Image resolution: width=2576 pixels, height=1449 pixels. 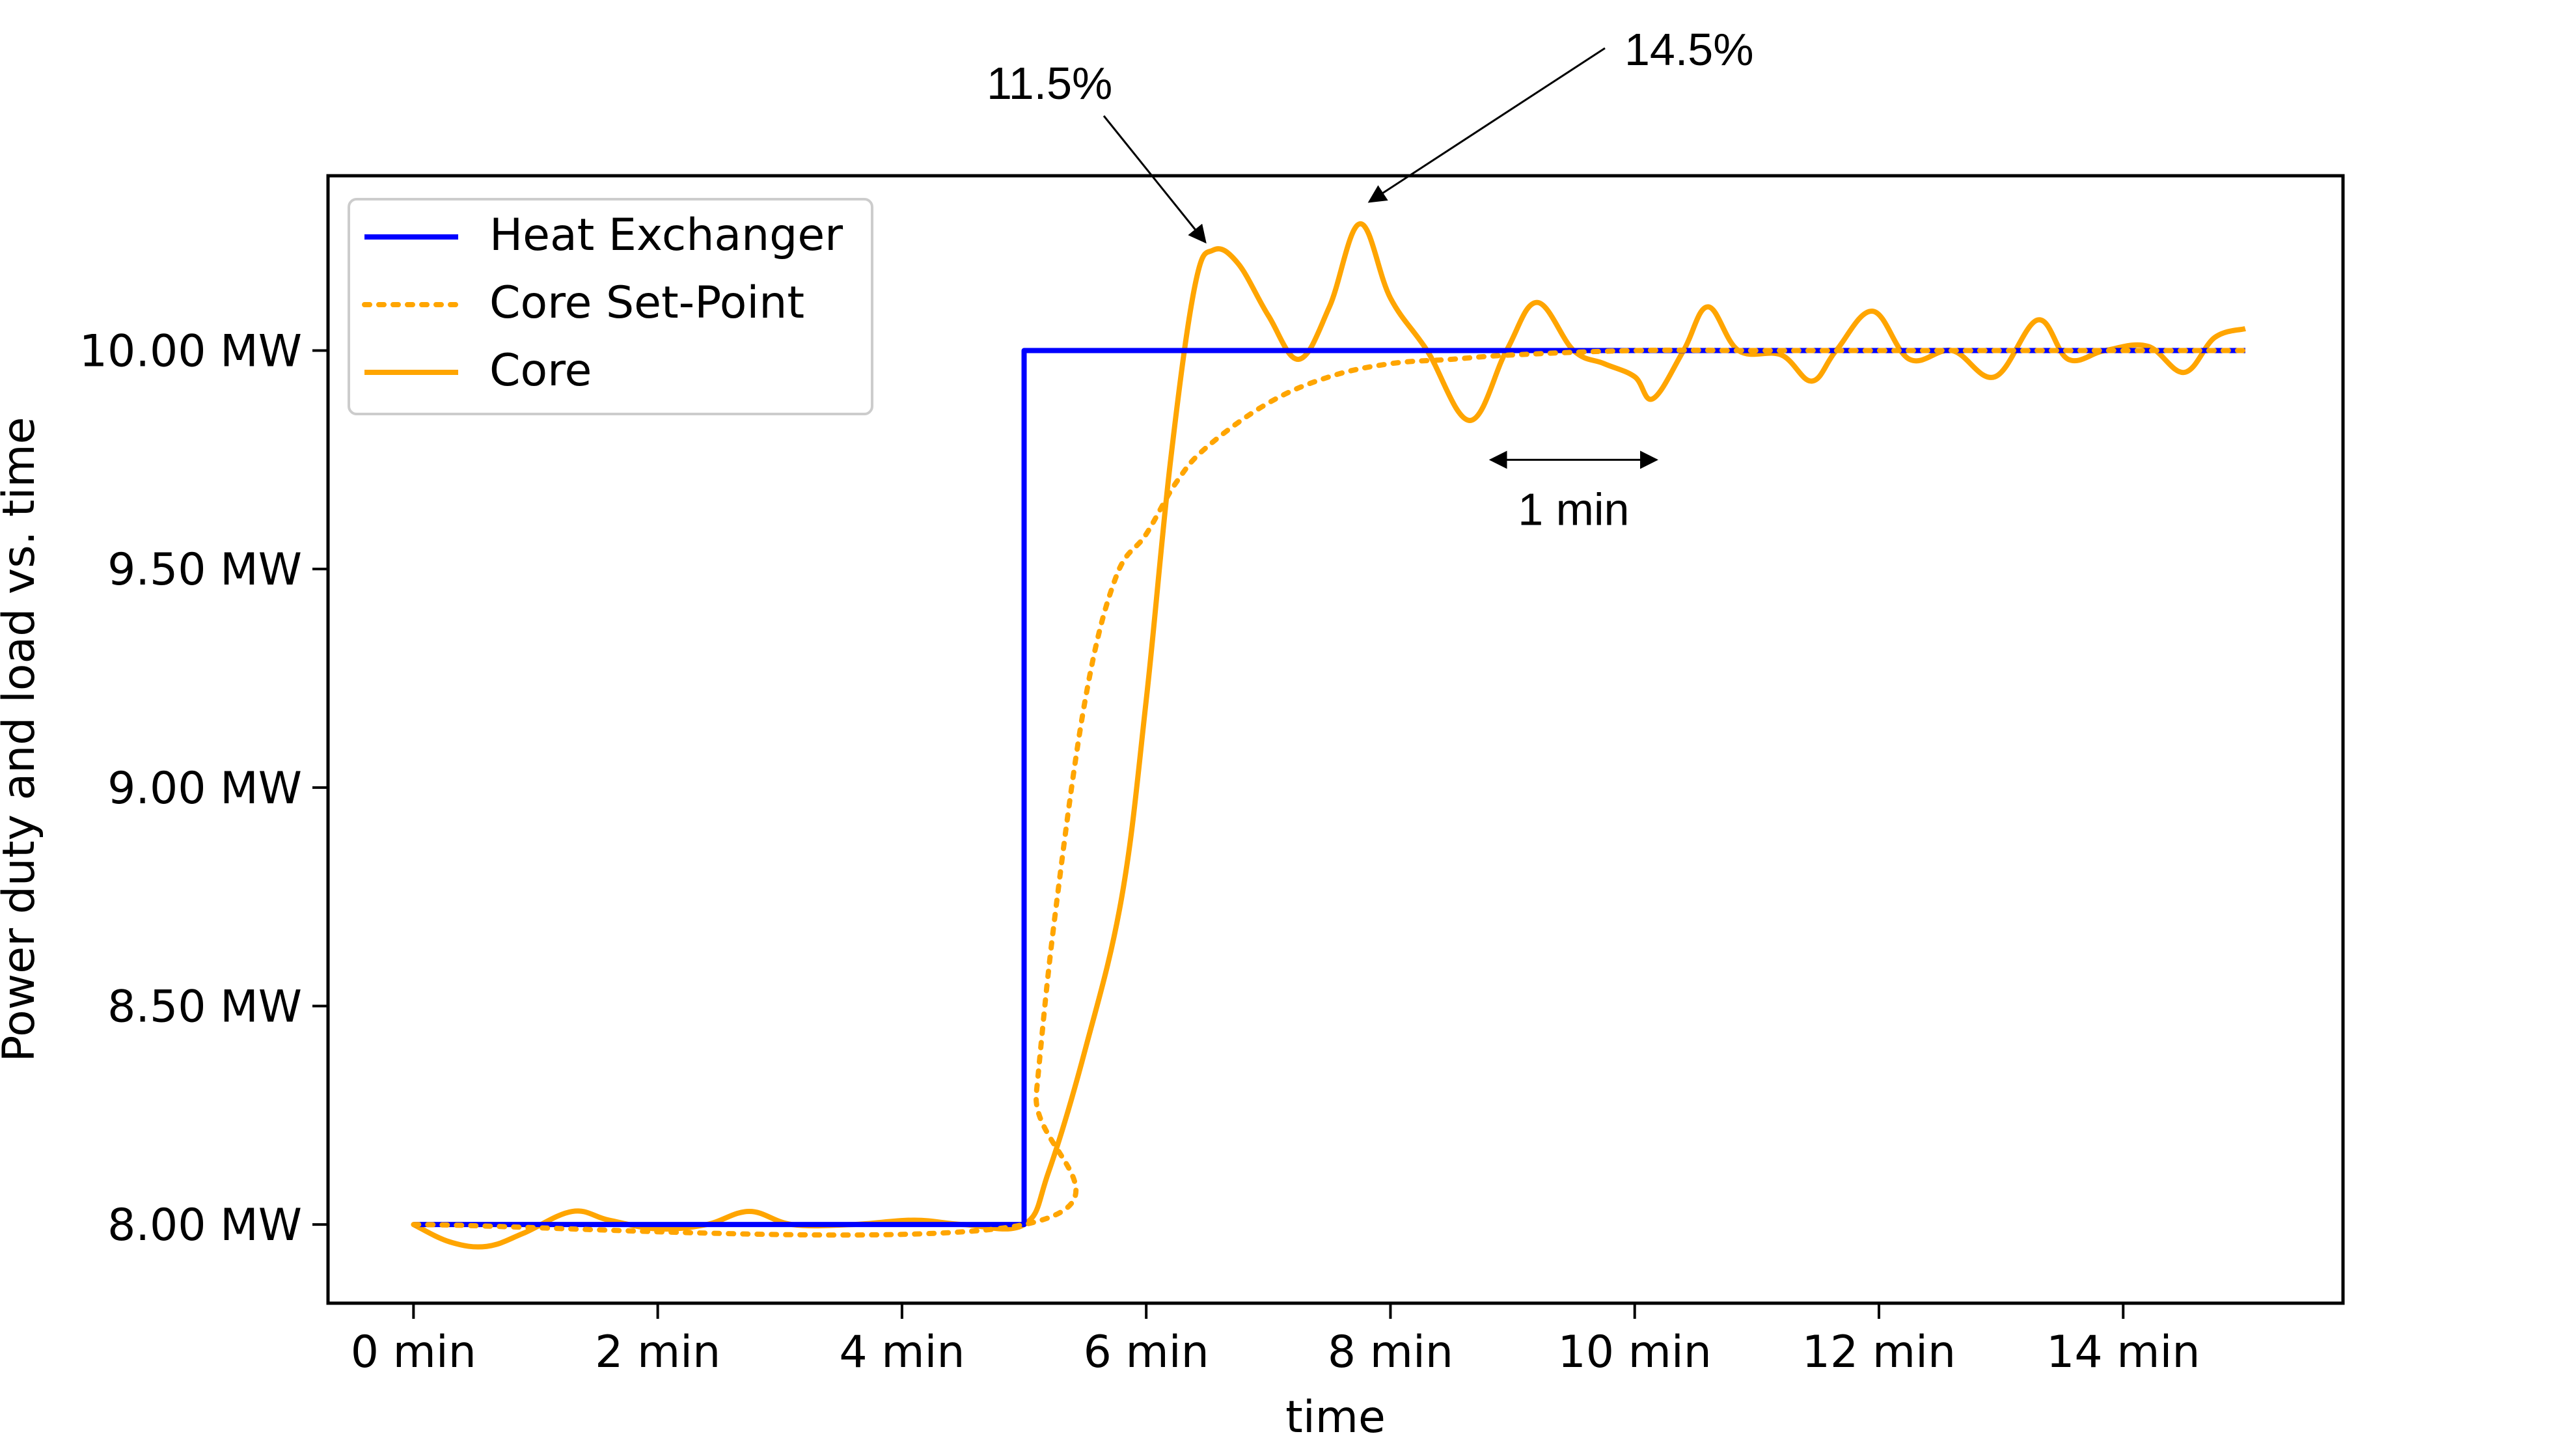 What do you see at coordinates (541, 370) in the screenshot?
I see `legend-label-core: Core` at bounding box center [541, 370].